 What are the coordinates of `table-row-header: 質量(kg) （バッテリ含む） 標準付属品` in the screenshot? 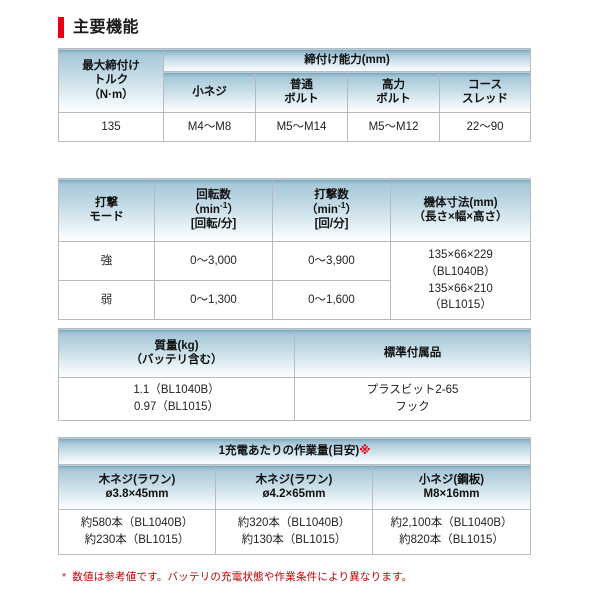 It's located at (294, 353).